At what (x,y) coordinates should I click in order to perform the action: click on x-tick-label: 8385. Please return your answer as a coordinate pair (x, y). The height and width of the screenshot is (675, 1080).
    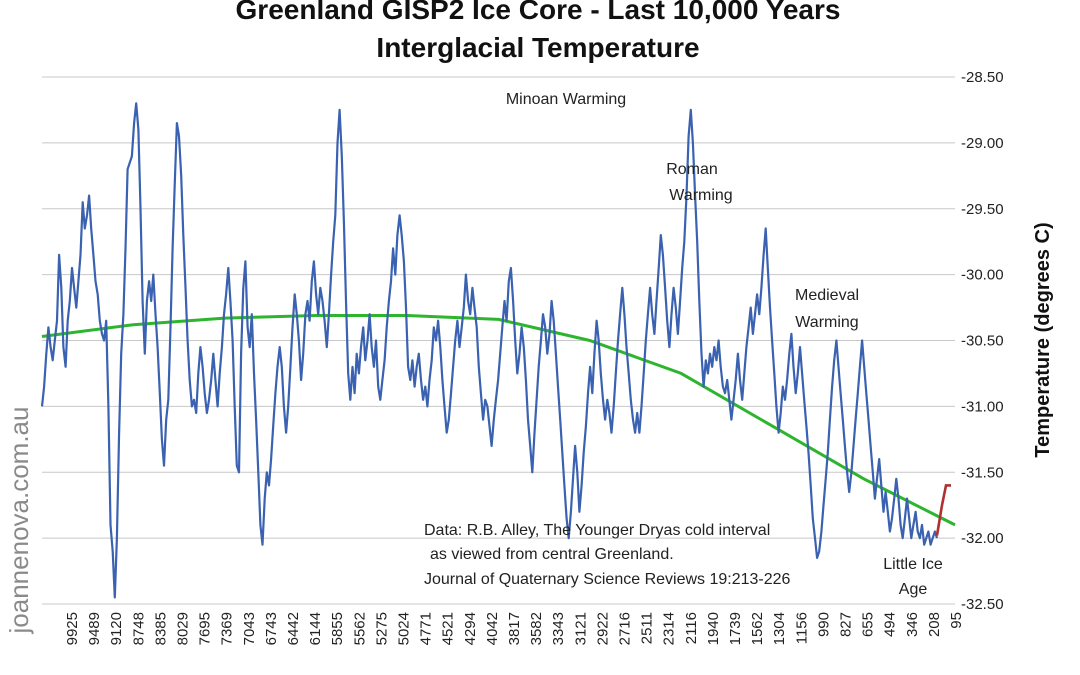
    Looking at the image, I should click on (160, 628).